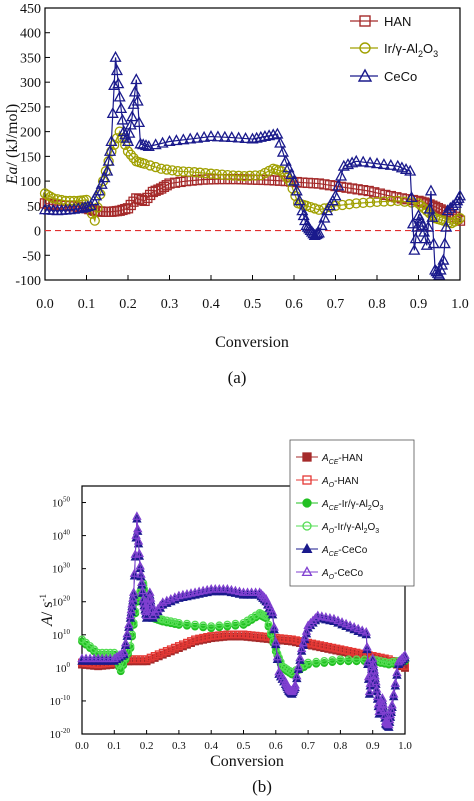 The image size is (474, 801). I want to click on x-tick-label: 0.4, so click(211, 304).